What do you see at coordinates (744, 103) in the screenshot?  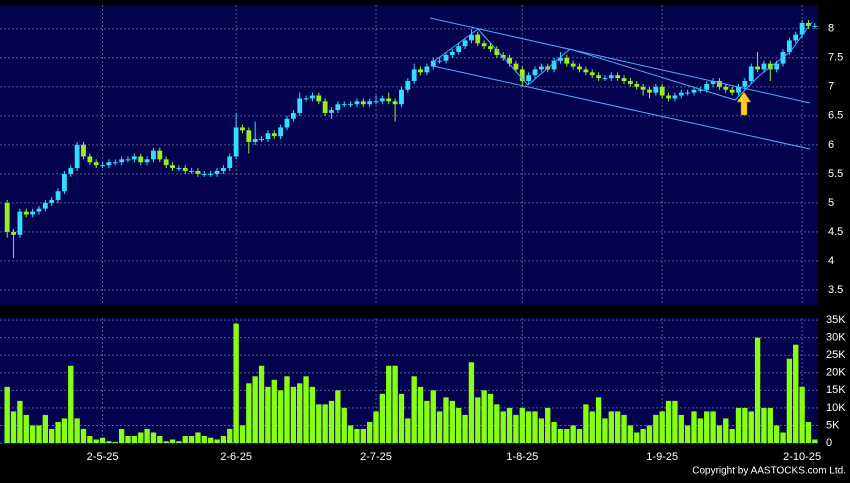 I see `arrow` at bounding box center [744, 103].